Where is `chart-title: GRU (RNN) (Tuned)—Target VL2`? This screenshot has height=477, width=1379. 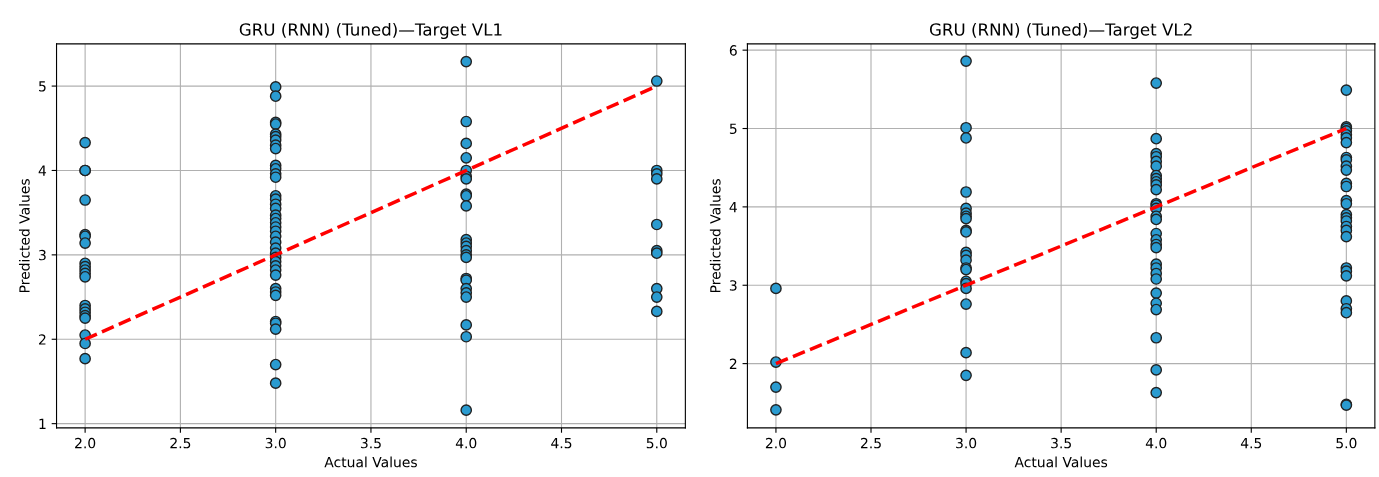 chart-title: GRU (RNN) (Tuned)—Target VL2 is located at coordinates (1060, 31).